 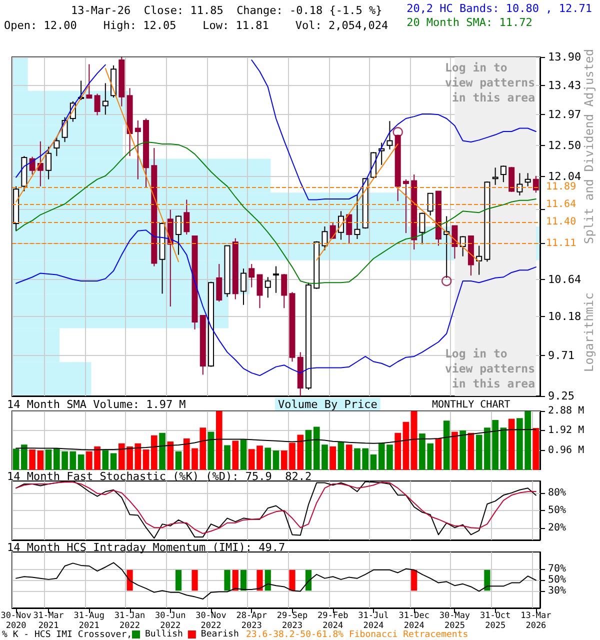 What do you see at coordinates (414, 621) in the screenshot?
I see `x-tick-label: 31-Dec 2024` at bounding box center [414, 621].